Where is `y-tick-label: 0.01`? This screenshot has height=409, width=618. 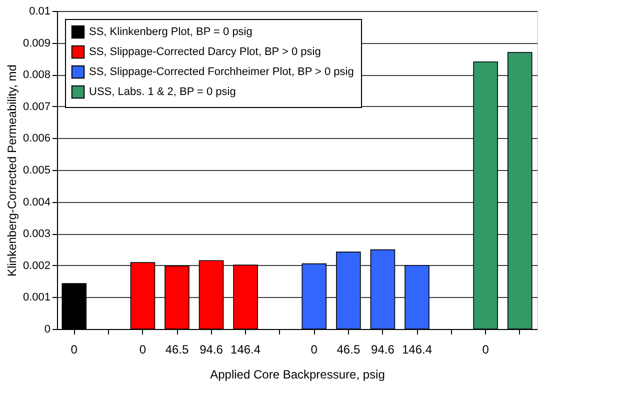
y-tick-label: 0.01 is located at coordinates (39, 12).